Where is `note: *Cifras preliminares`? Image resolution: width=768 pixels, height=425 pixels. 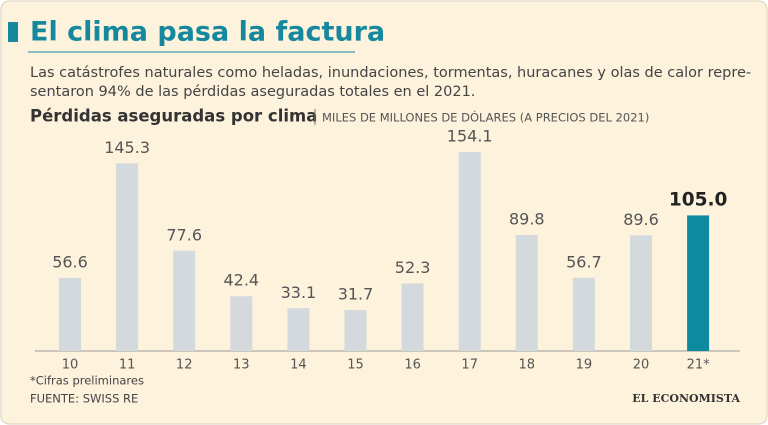
note: *Cifras preliminares is located at coordinates (87, 381).